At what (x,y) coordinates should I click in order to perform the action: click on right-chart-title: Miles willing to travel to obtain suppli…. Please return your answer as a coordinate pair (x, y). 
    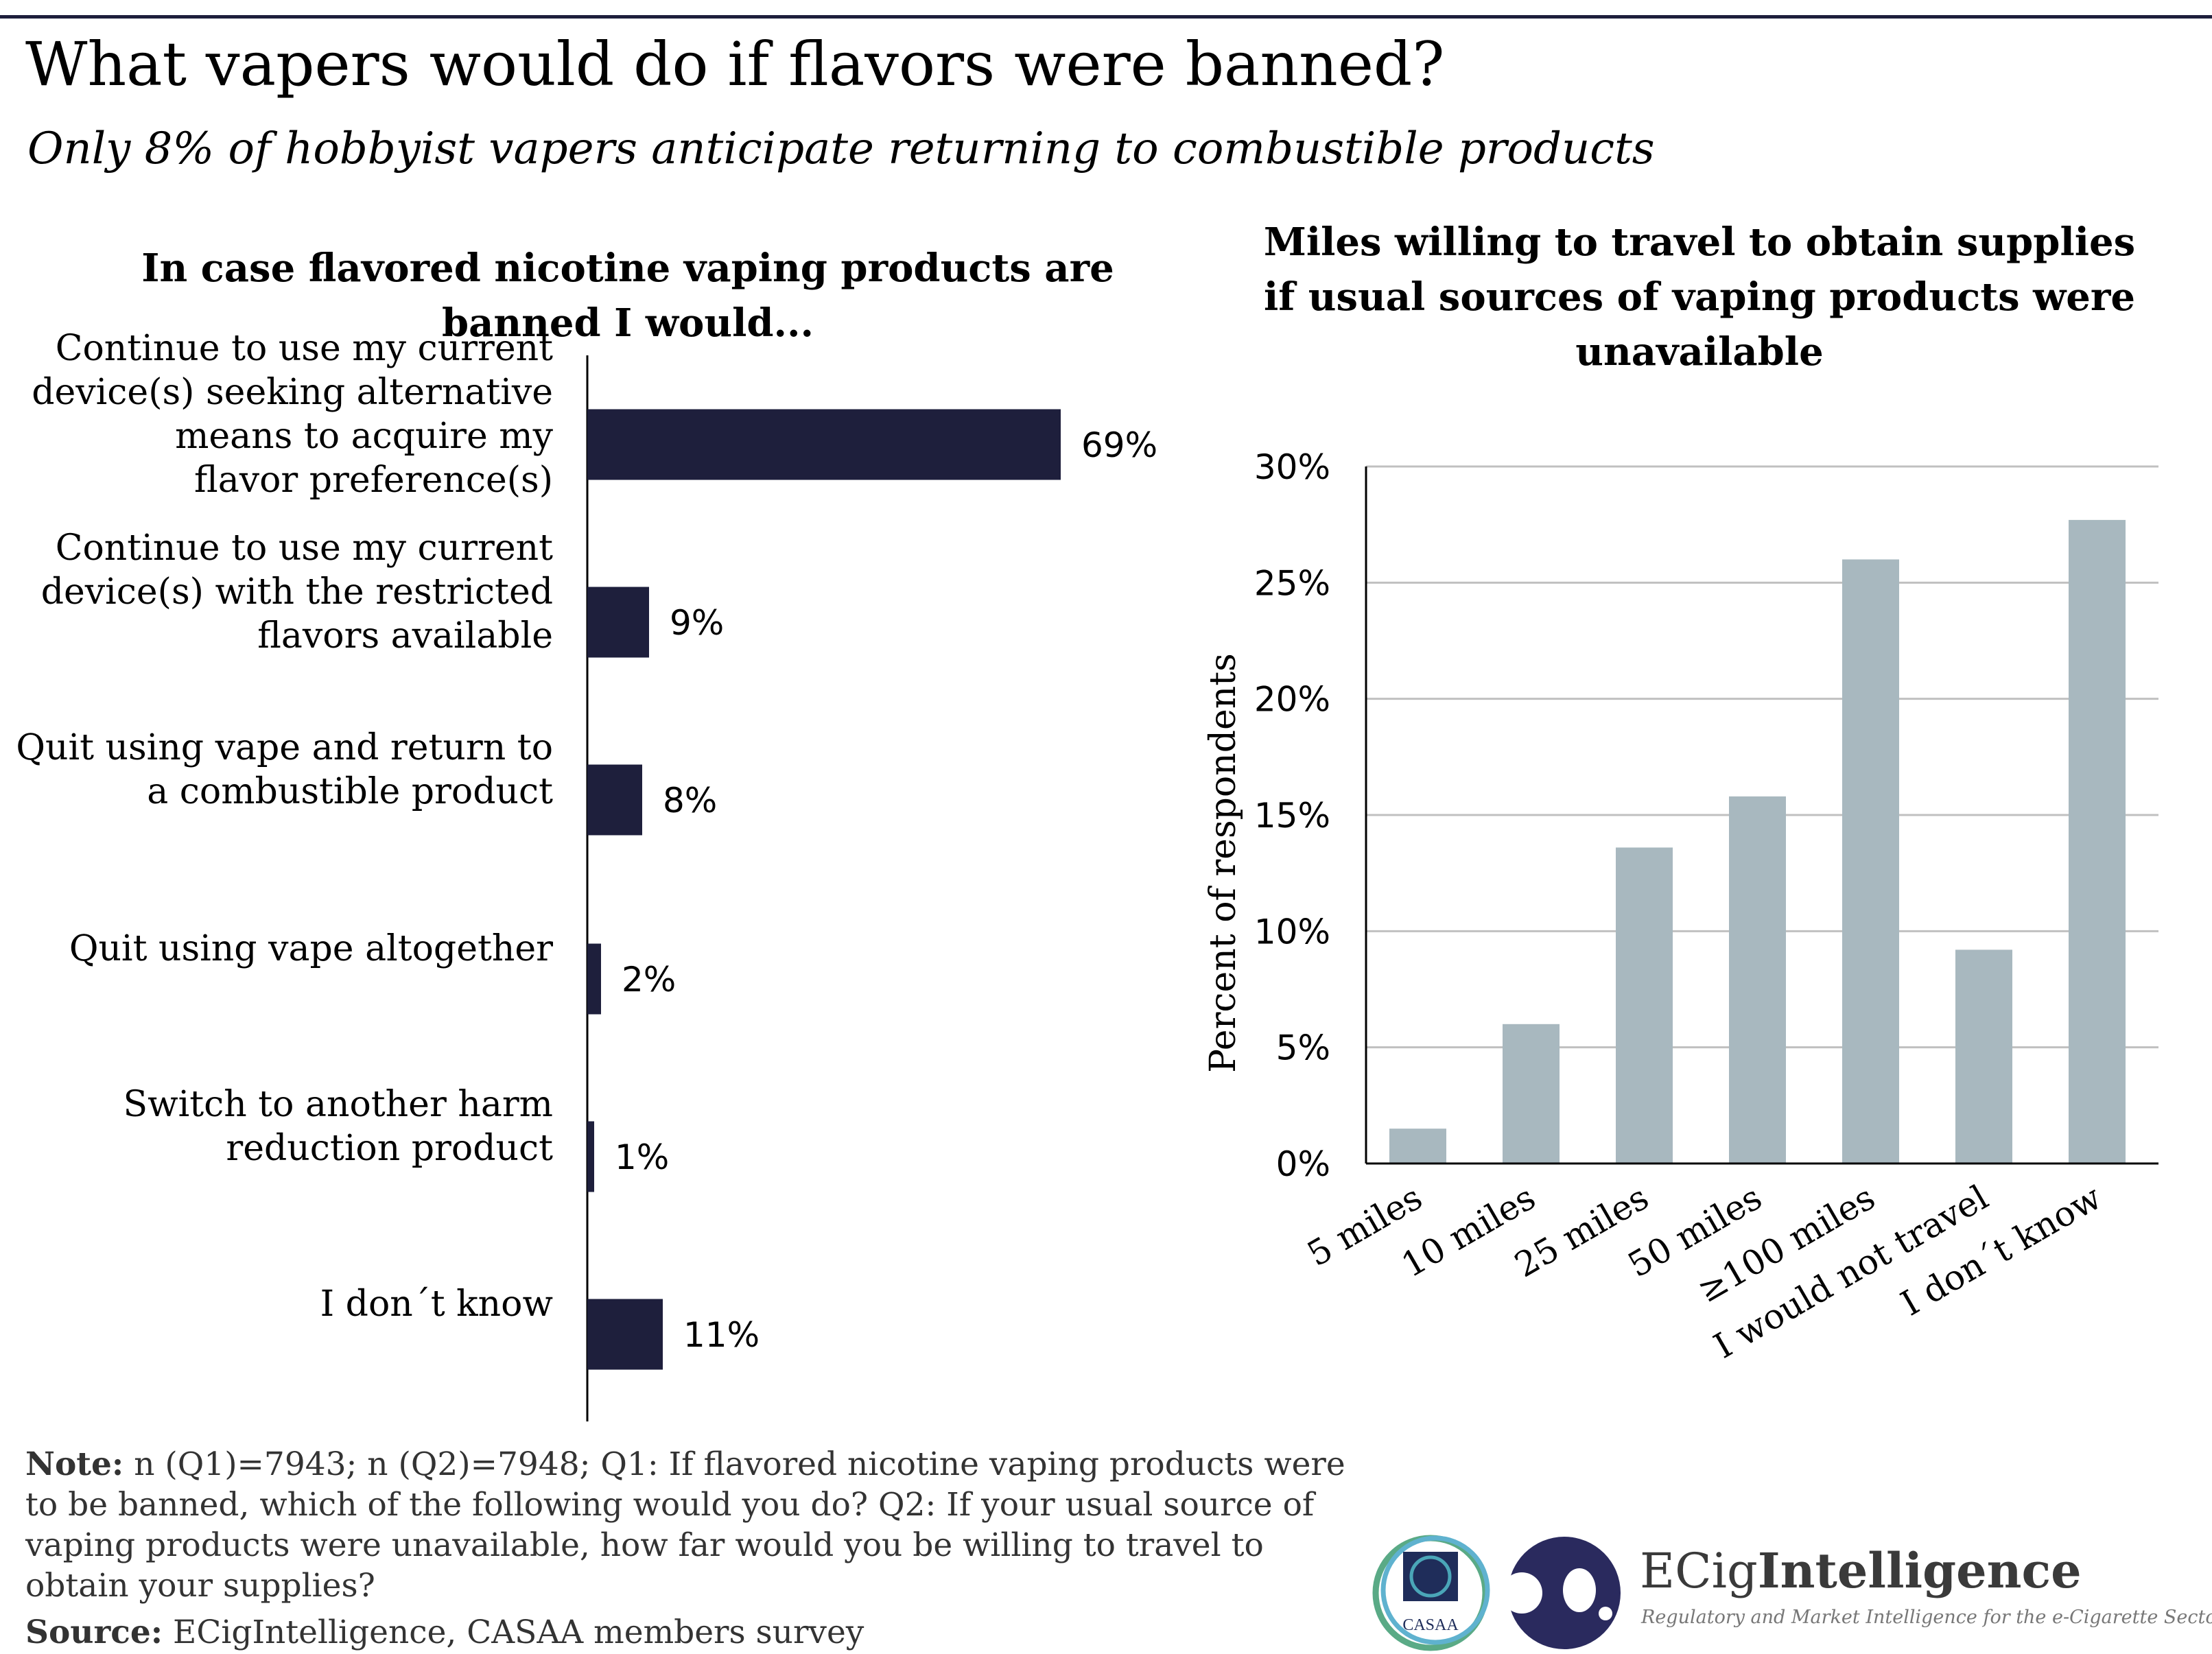
    Looking at the image, I should click on (1699, 242).